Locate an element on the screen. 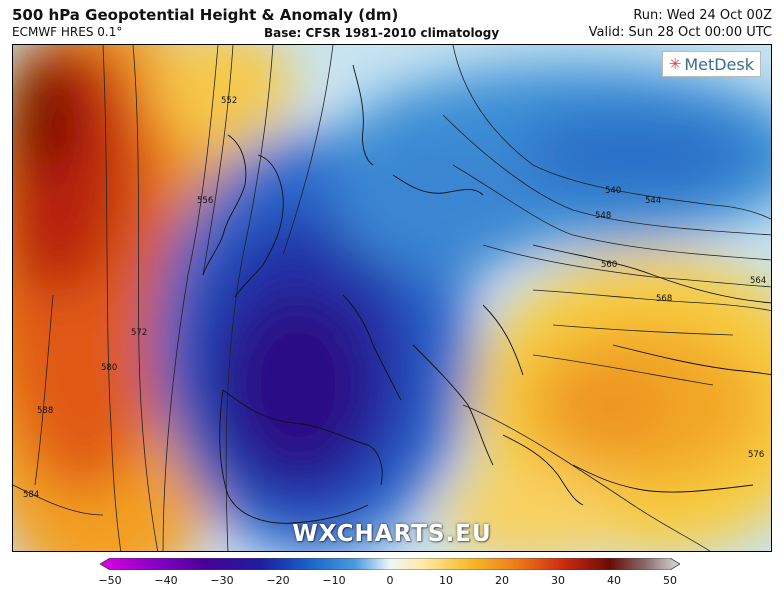  logo-text: MetDesk is located at coordinates (719, 64).